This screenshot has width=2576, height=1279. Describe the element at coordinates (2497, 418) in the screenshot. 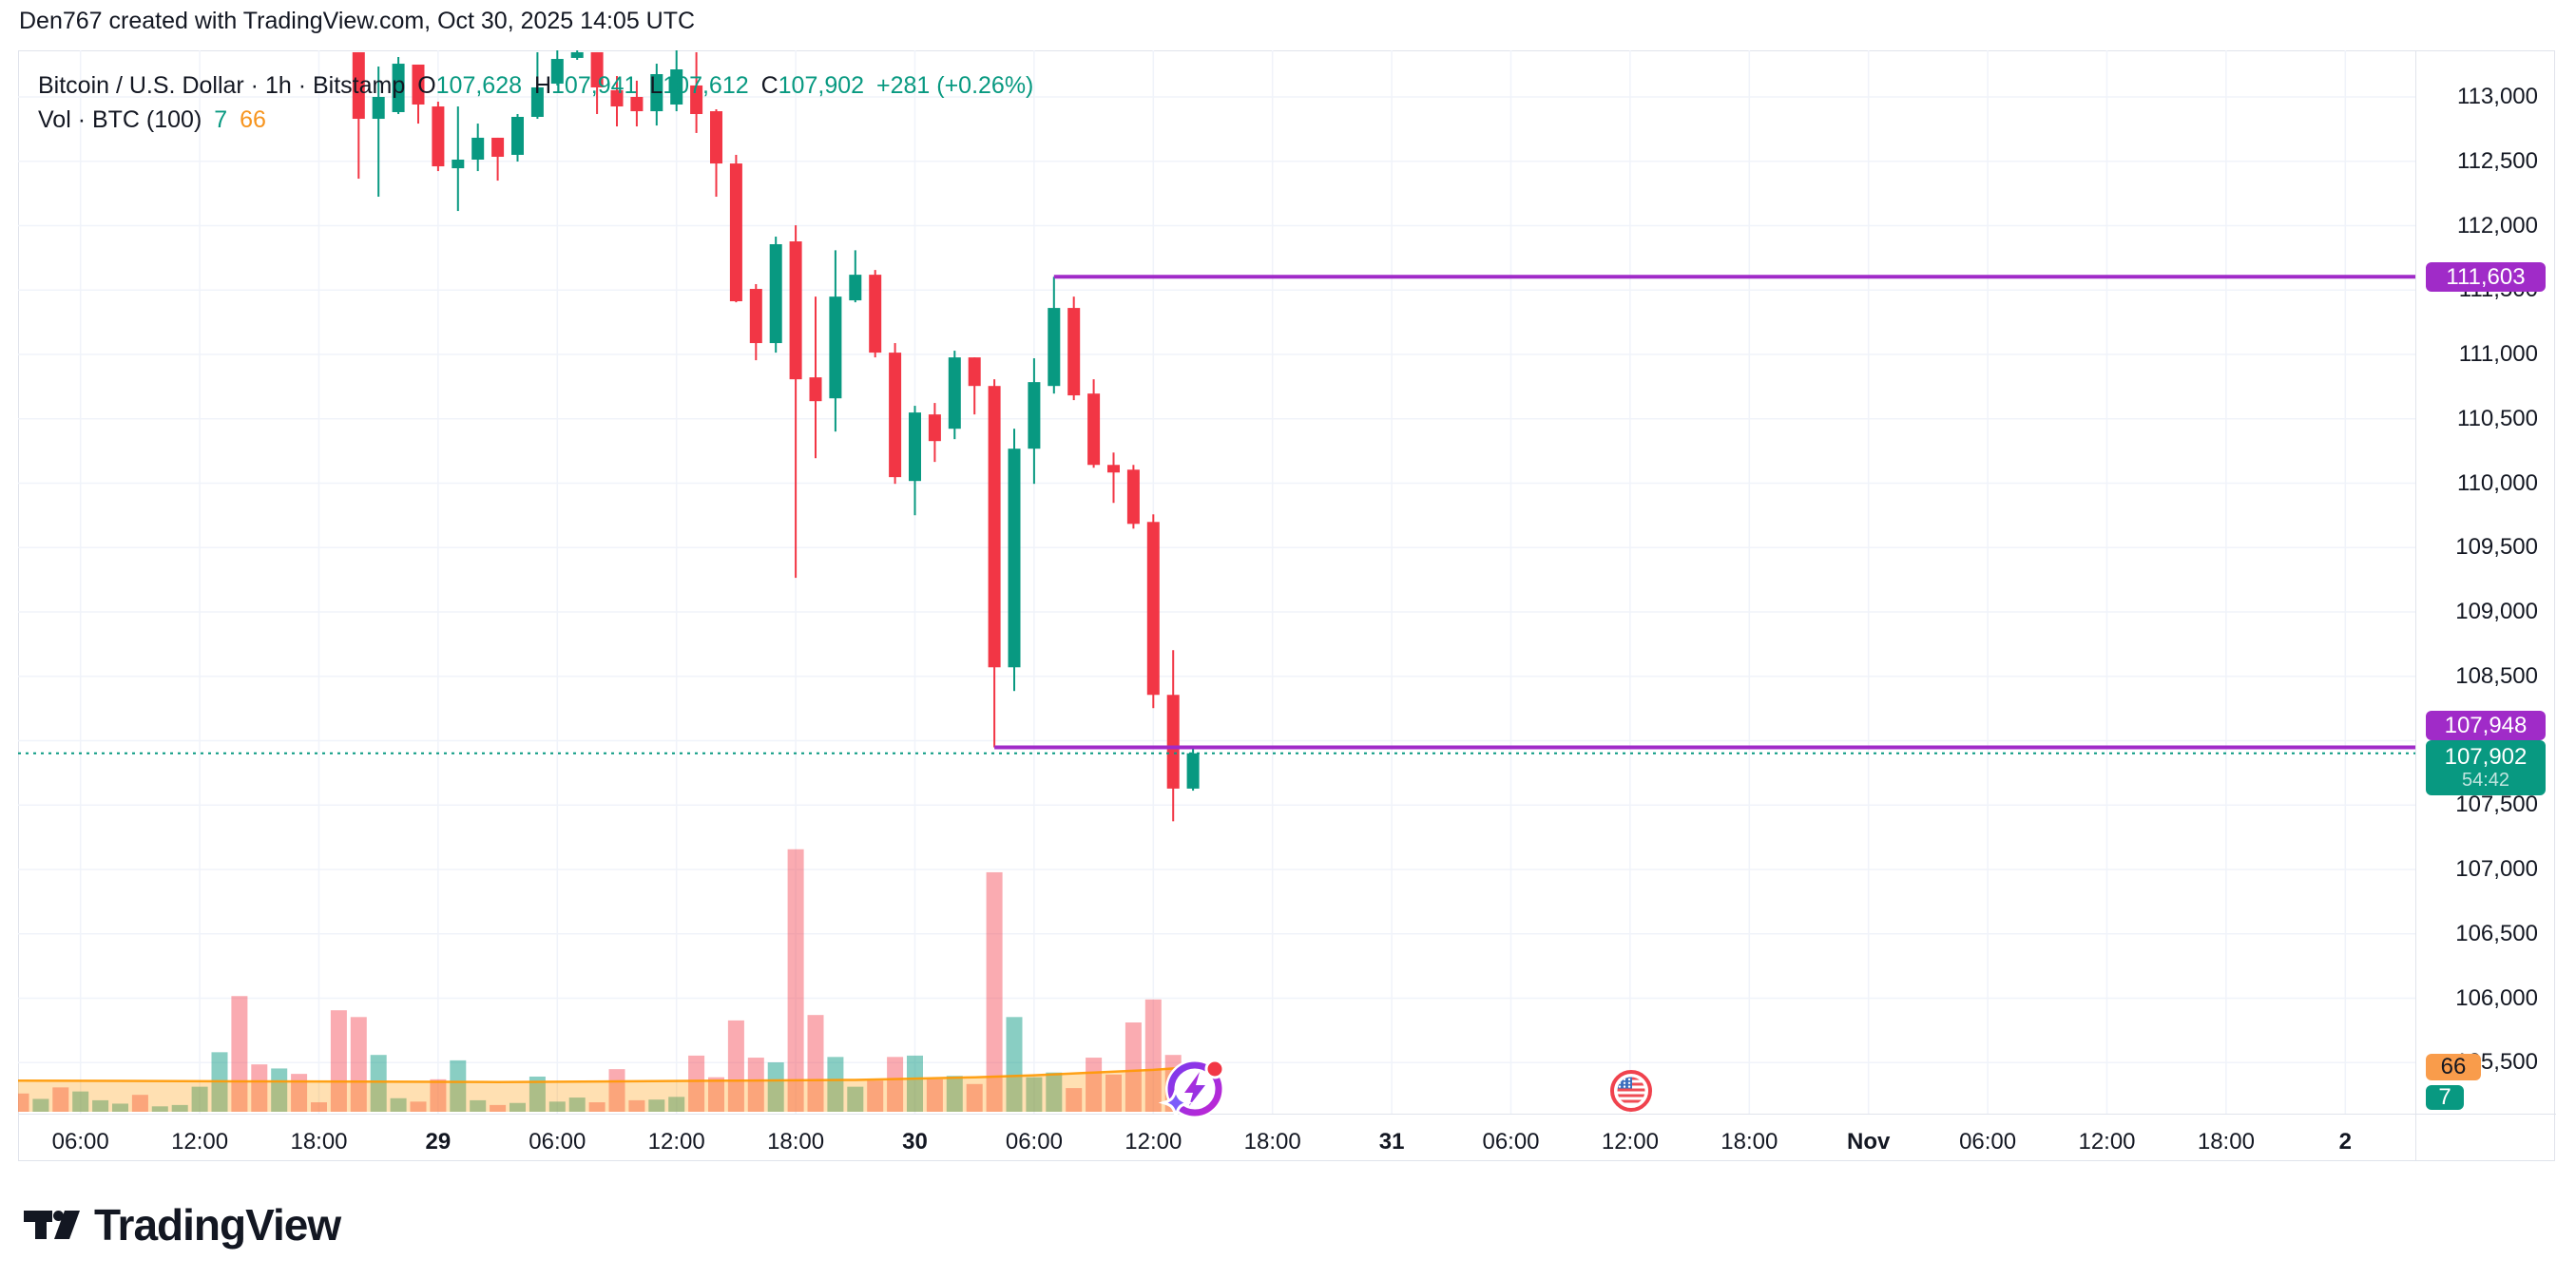

I see `price-axis-label: 110,500` at that location.